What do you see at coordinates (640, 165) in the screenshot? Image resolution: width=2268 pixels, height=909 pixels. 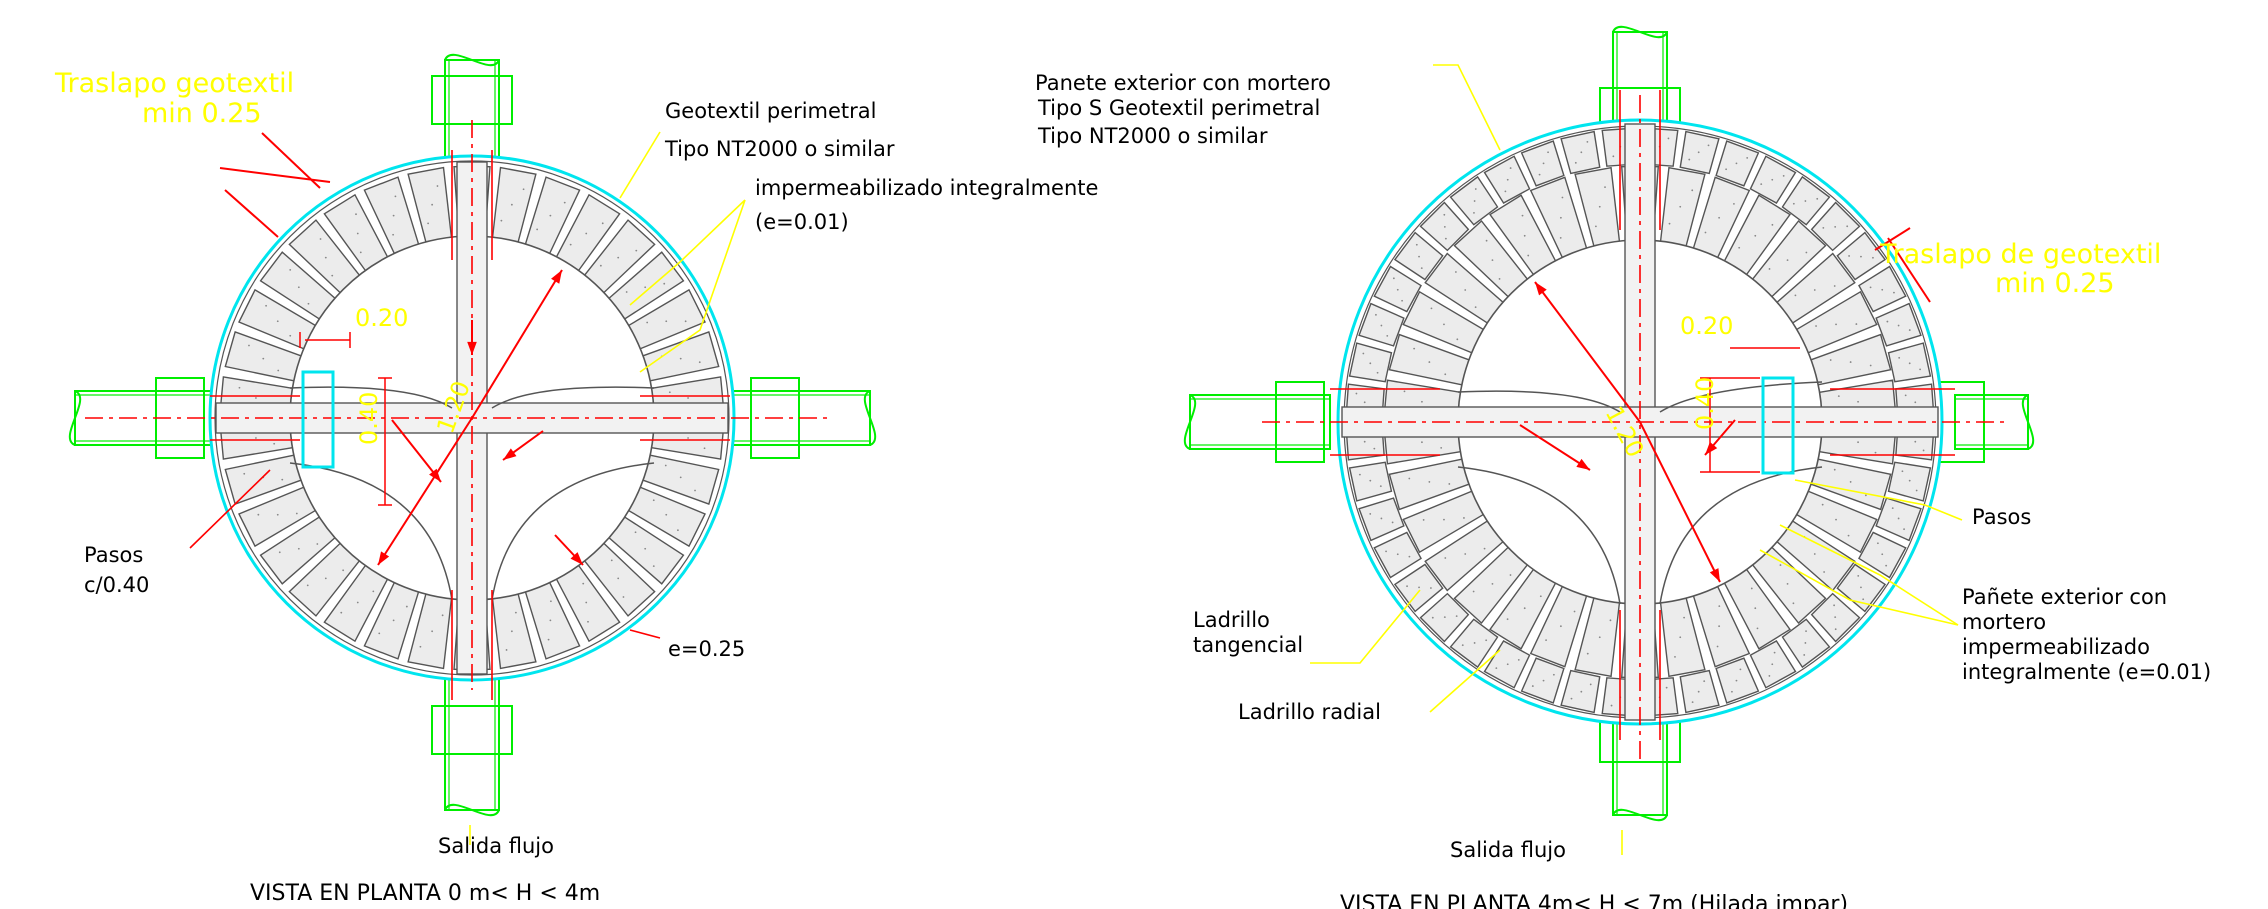 I see `geotextile-leader` at bounding box center [640, 165].